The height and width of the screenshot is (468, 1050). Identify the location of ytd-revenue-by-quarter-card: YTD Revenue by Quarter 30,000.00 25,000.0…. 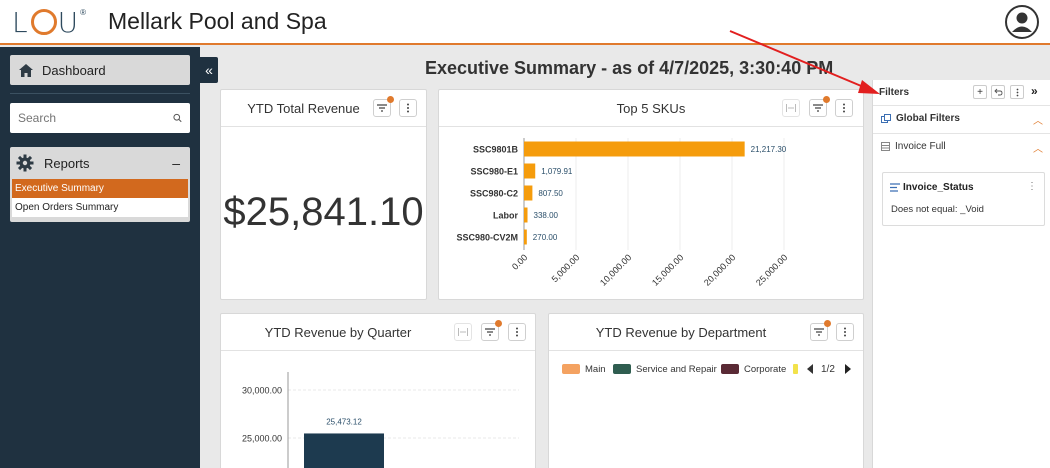
(378, 390).